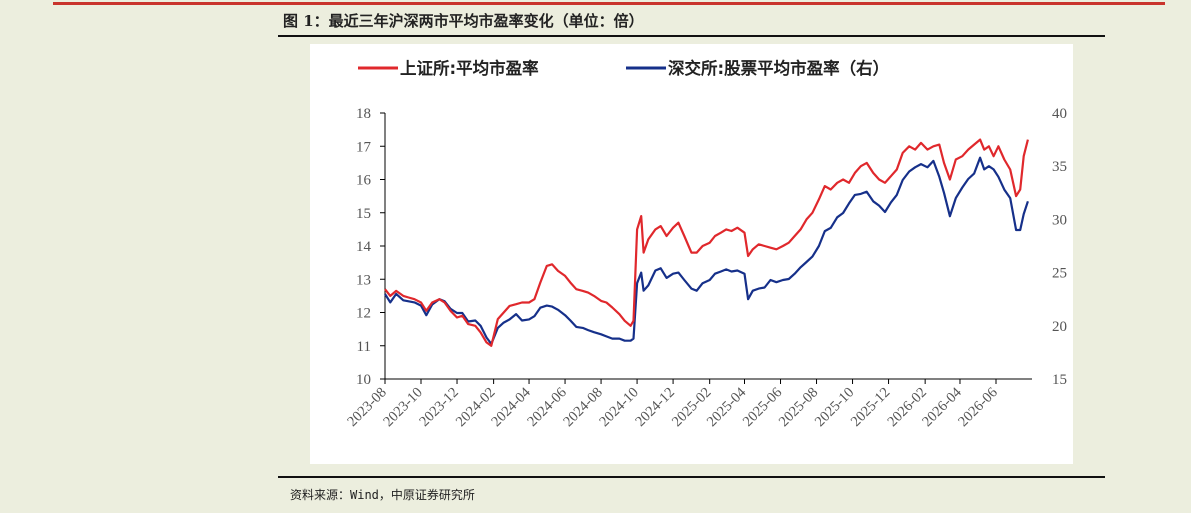 This screenshot has height=513, width=1191. Describe the element at coordinates (1059, 380) in the screenshot. I see `y-right-tick-label: 15` at that location.